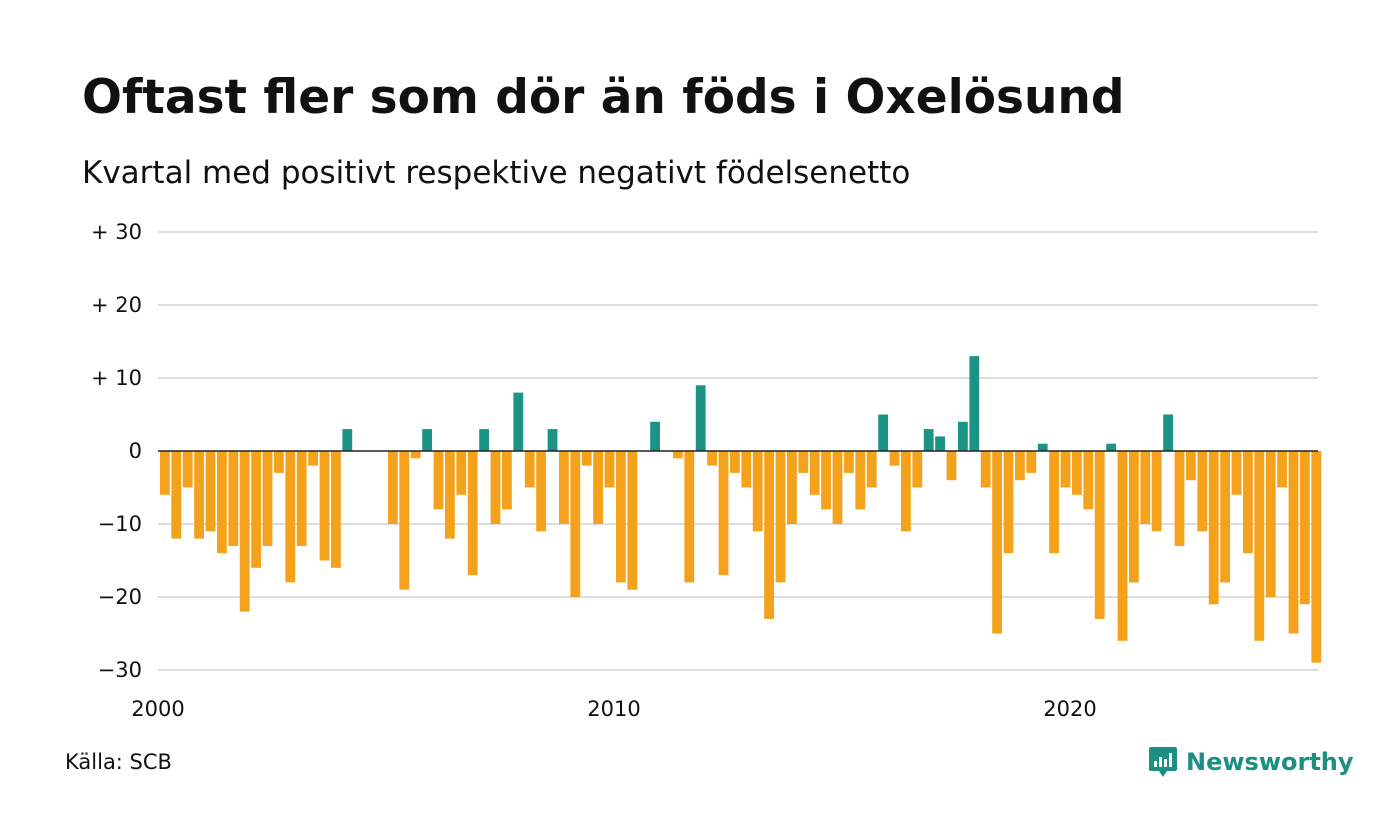  Describe the element at coordinates (157, 709) in the screenshot. I see `x-tick-label: 2000` at that location.